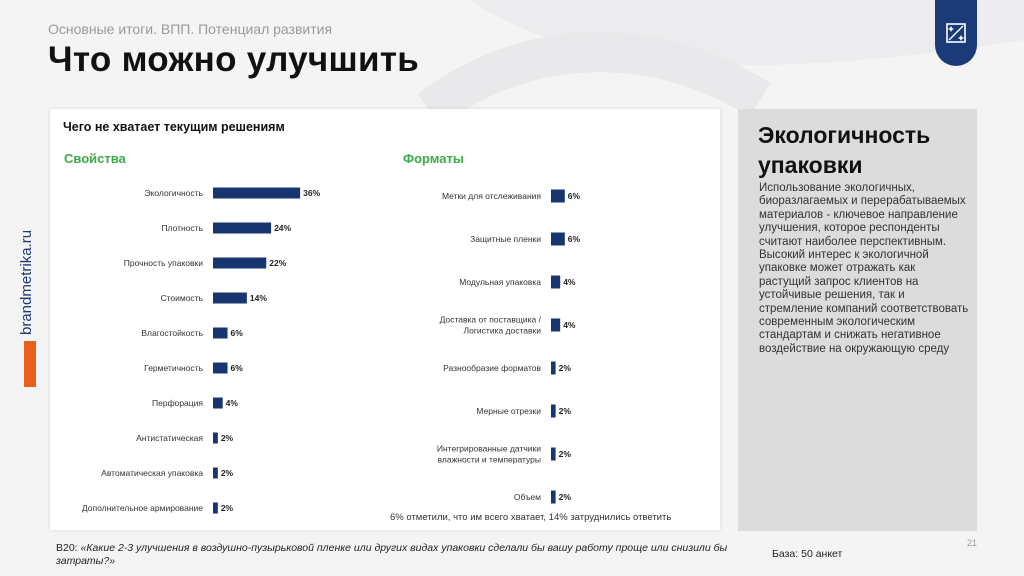 Image resolution: width=1024 pixels, height=576 pixels. Describe the element at coordinates (172, 333) in the screenshot. I see `chart-0-item-4-label: Влагостойкость` at that location.